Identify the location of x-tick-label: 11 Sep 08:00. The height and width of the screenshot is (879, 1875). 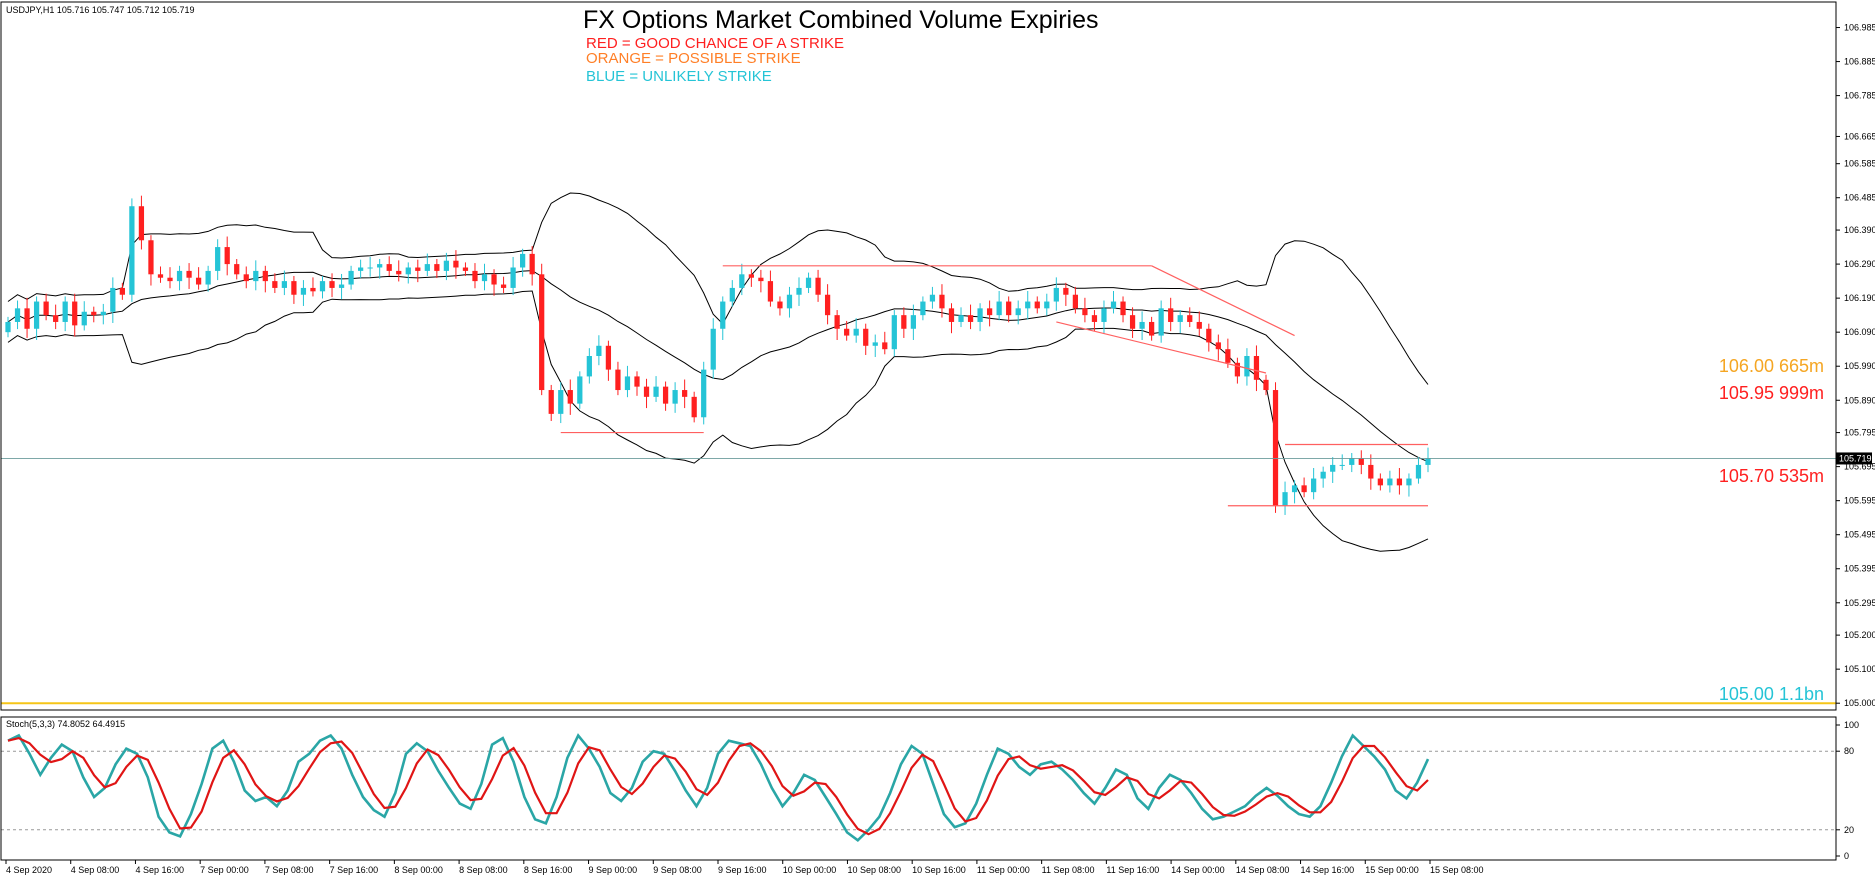
(1068, 870).